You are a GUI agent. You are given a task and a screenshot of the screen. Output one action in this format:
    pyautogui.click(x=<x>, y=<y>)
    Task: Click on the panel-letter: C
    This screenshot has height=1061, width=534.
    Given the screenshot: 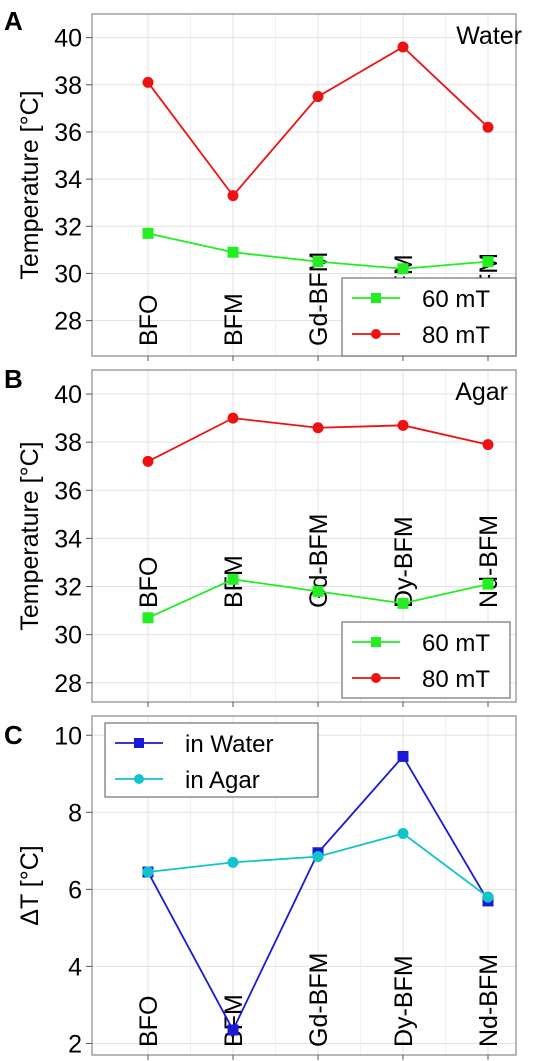 What is the action you would take?
    pyautogui.click(x=13, y=735)
    